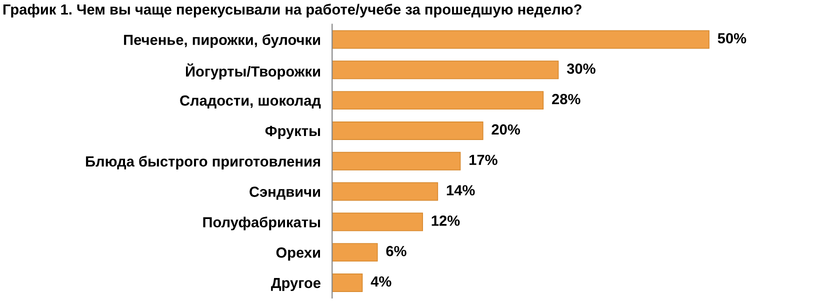  What do you see at coordinates (506, 129) in the screenshot?
I see `data-label: 20%` at bounding box center [506, 129].